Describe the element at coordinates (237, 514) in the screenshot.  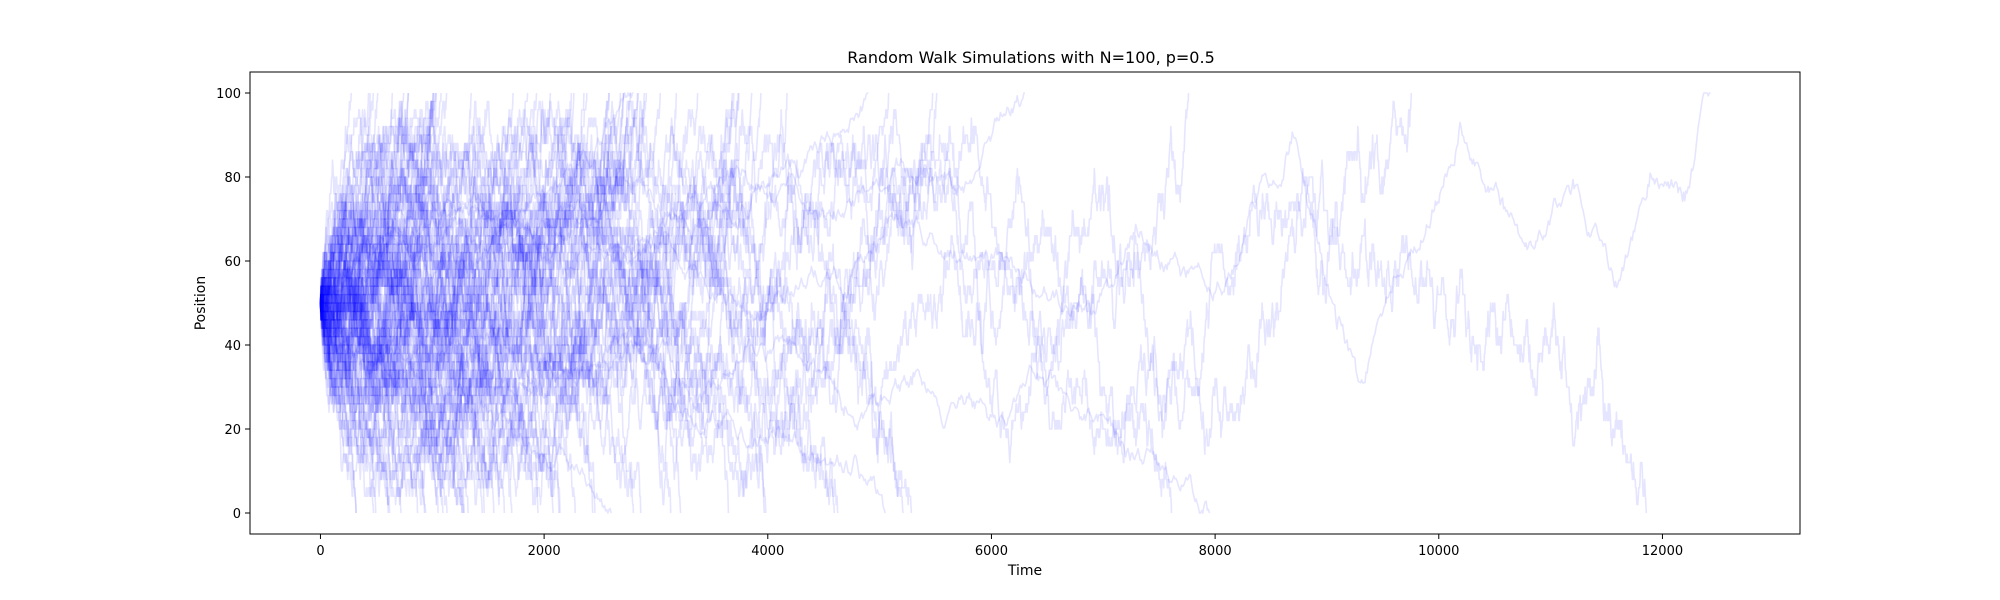
I see `y-tick-label-0: 0` at that location.